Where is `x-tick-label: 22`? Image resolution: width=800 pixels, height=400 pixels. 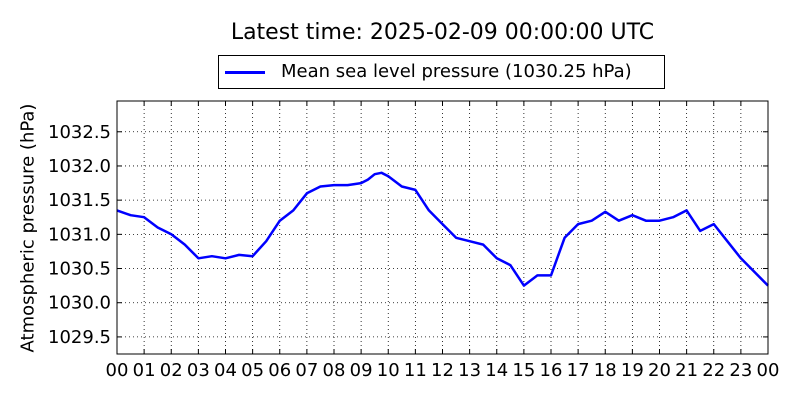 x-tick-label: 22 is located at coordinates (713, 370).